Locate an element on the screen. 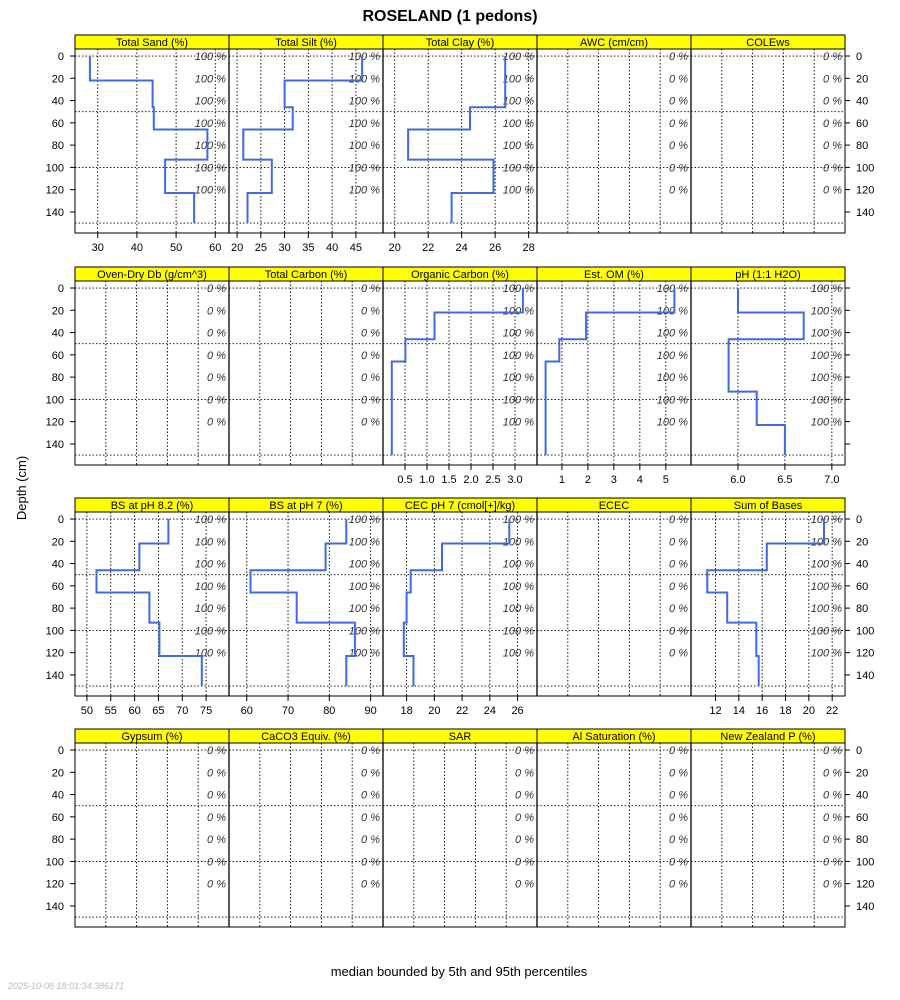 This screenshot has height=1000, width=900. panel-title: COLEws is located at coordinates (768, 43).